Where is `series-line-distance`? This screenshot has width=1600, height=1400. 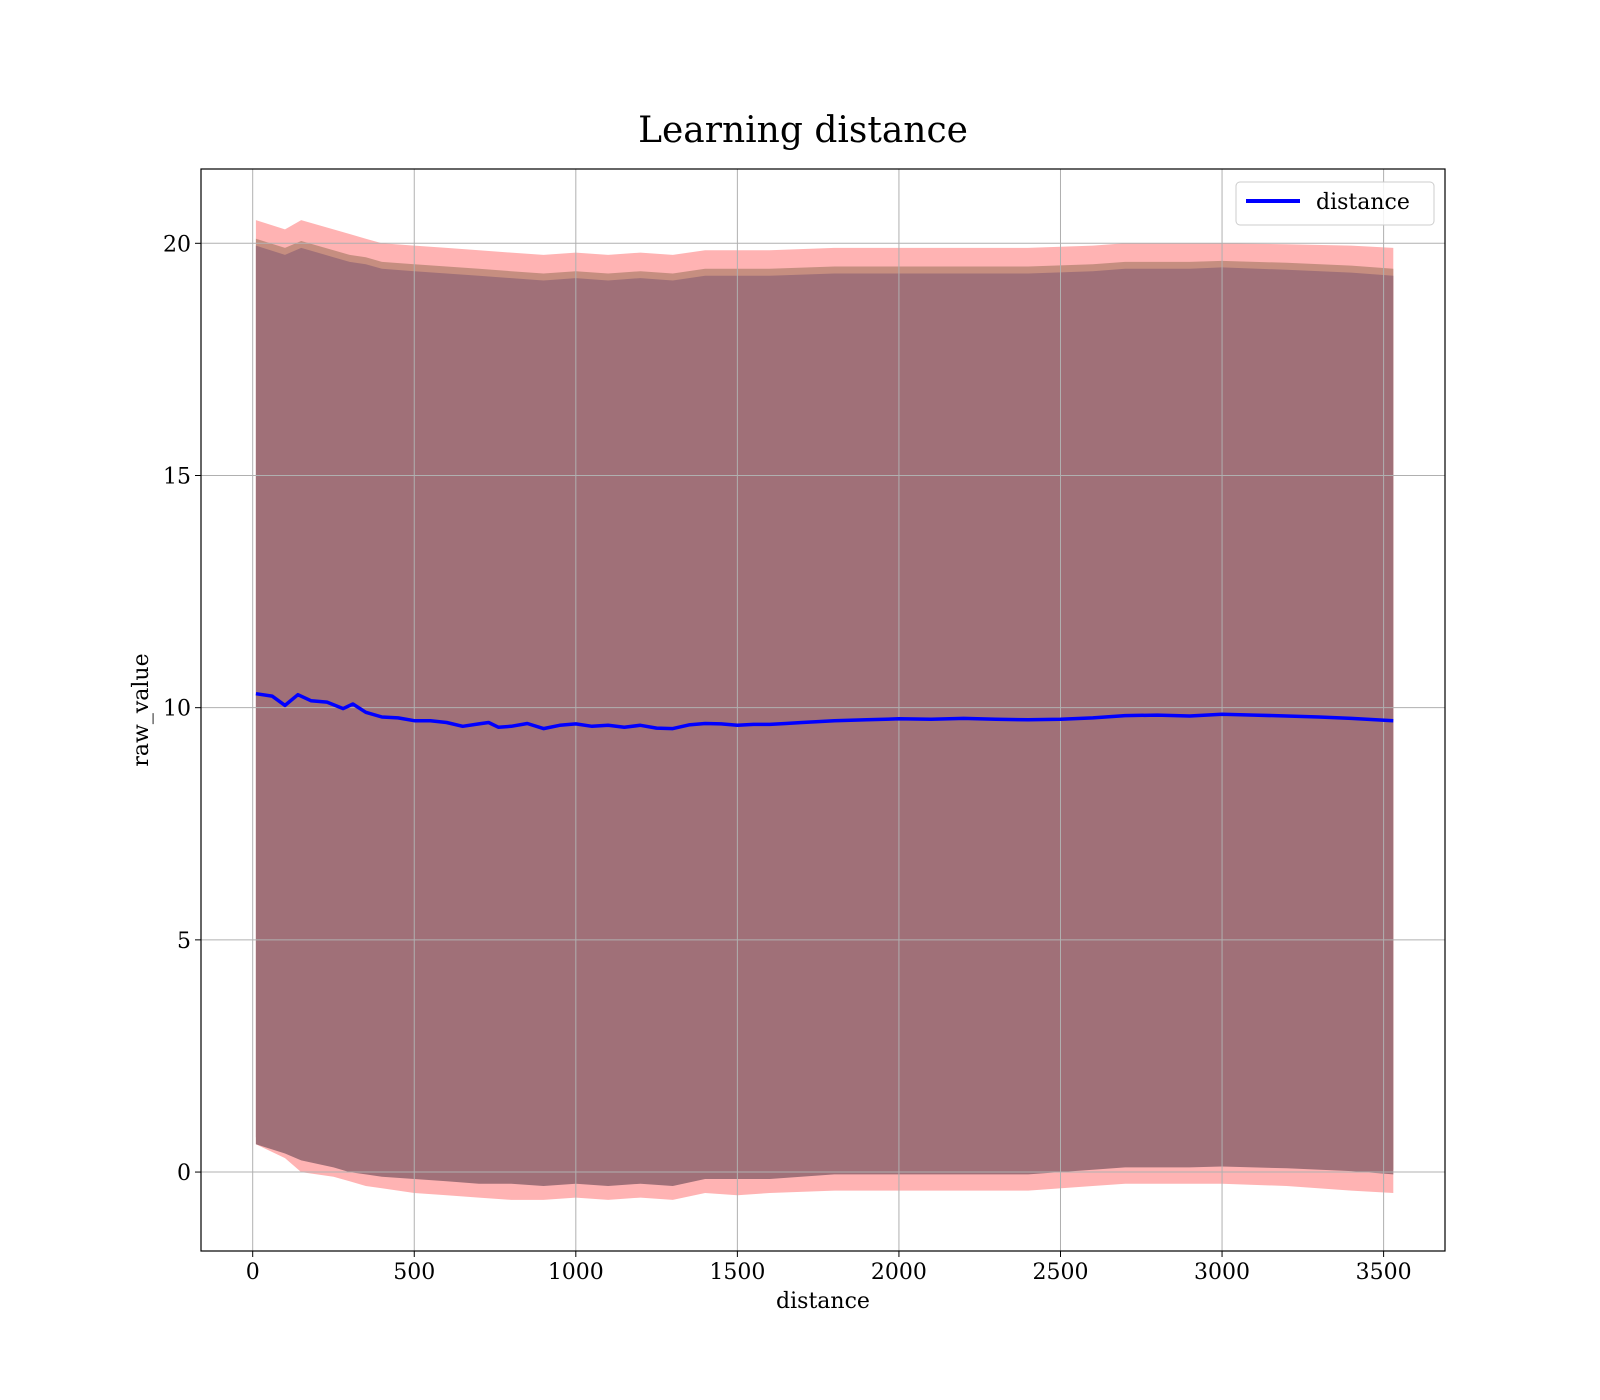 series-line-distance is located at coordinates (824, 711).